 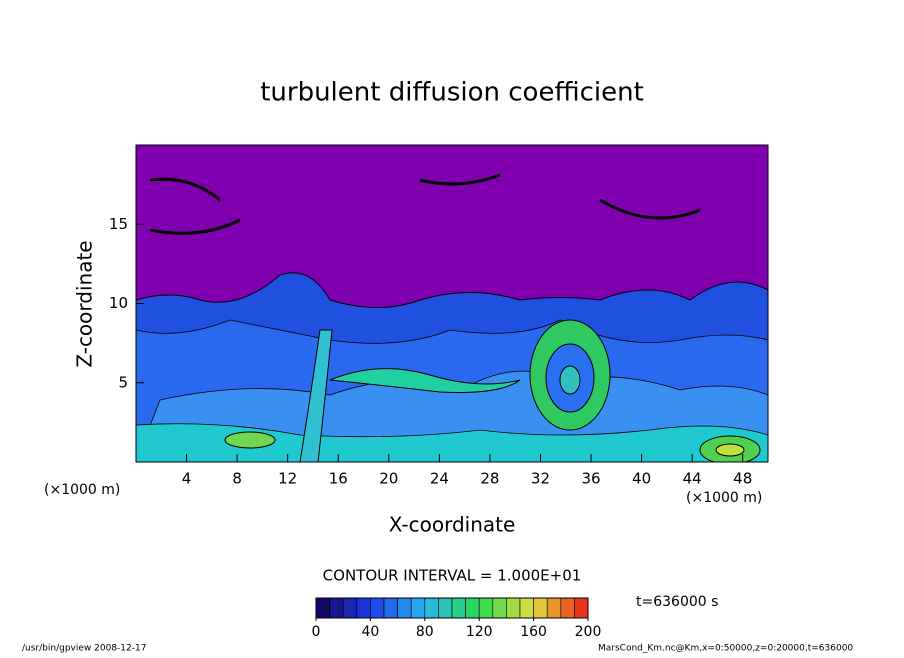 I want to click on colorbar: 0 40 80 120 160 200, so click(x=457, y=618).